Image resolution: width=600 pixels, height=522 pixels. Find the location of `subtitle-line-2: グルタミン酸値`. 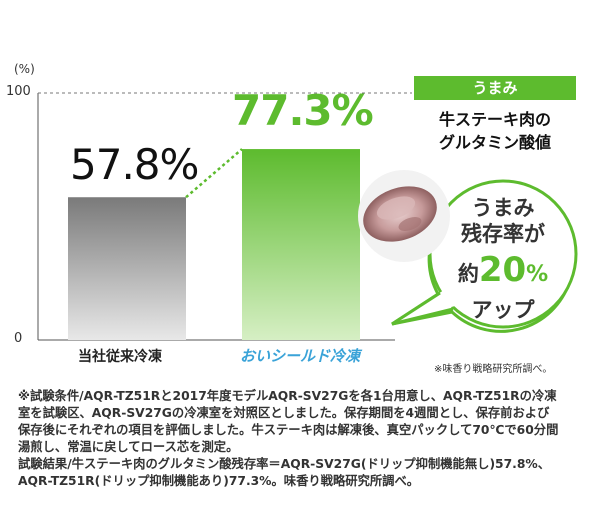

subtitle-line-2: グルタミン酸値 is located at coordinates (494, 142).